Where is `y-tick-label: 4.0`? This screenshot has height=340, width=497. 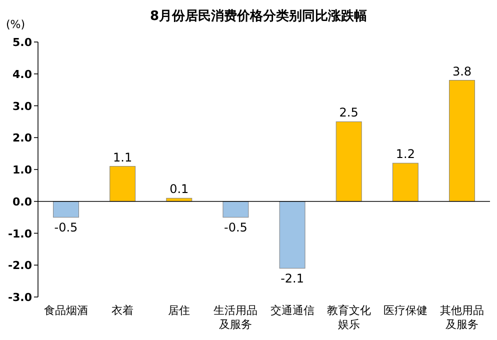
y-tick-label: 4.0 is located at coordinates (22, 74).